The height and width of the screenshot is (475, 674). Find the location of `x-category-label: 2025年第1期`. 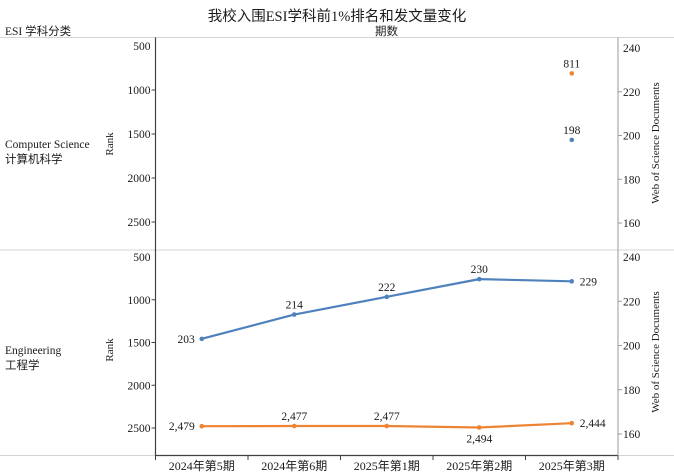

x-category-label: 2025年第1期 is located at coordinates (387, 466).